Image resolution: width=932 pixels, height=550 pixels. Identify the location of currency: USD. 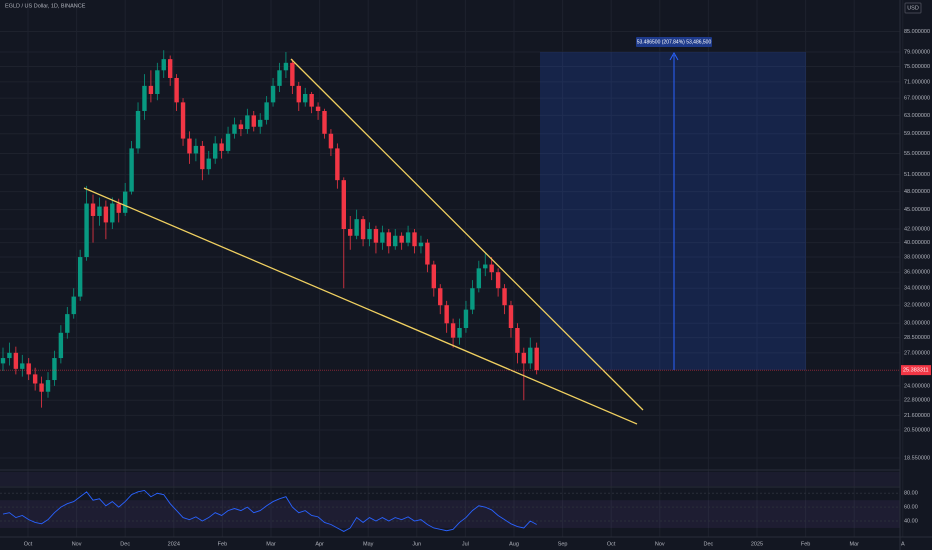
(913, 8).